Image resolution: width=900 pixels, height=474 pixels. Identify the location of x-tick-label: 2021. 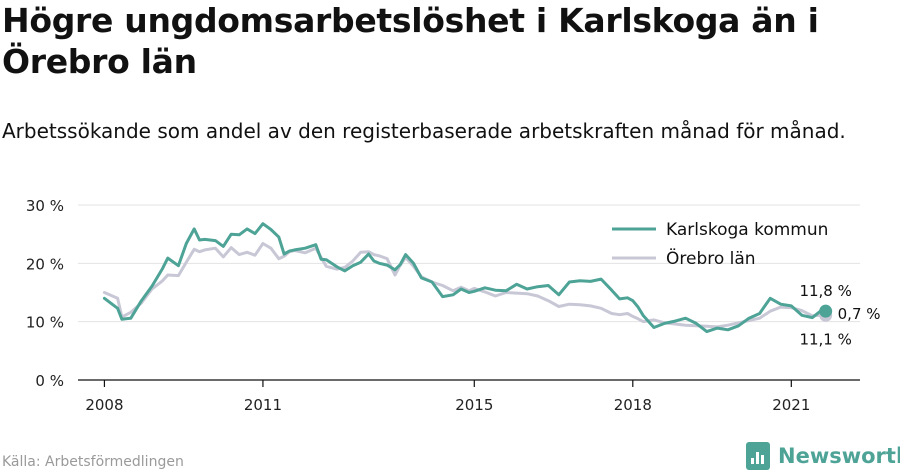
(791, 405).